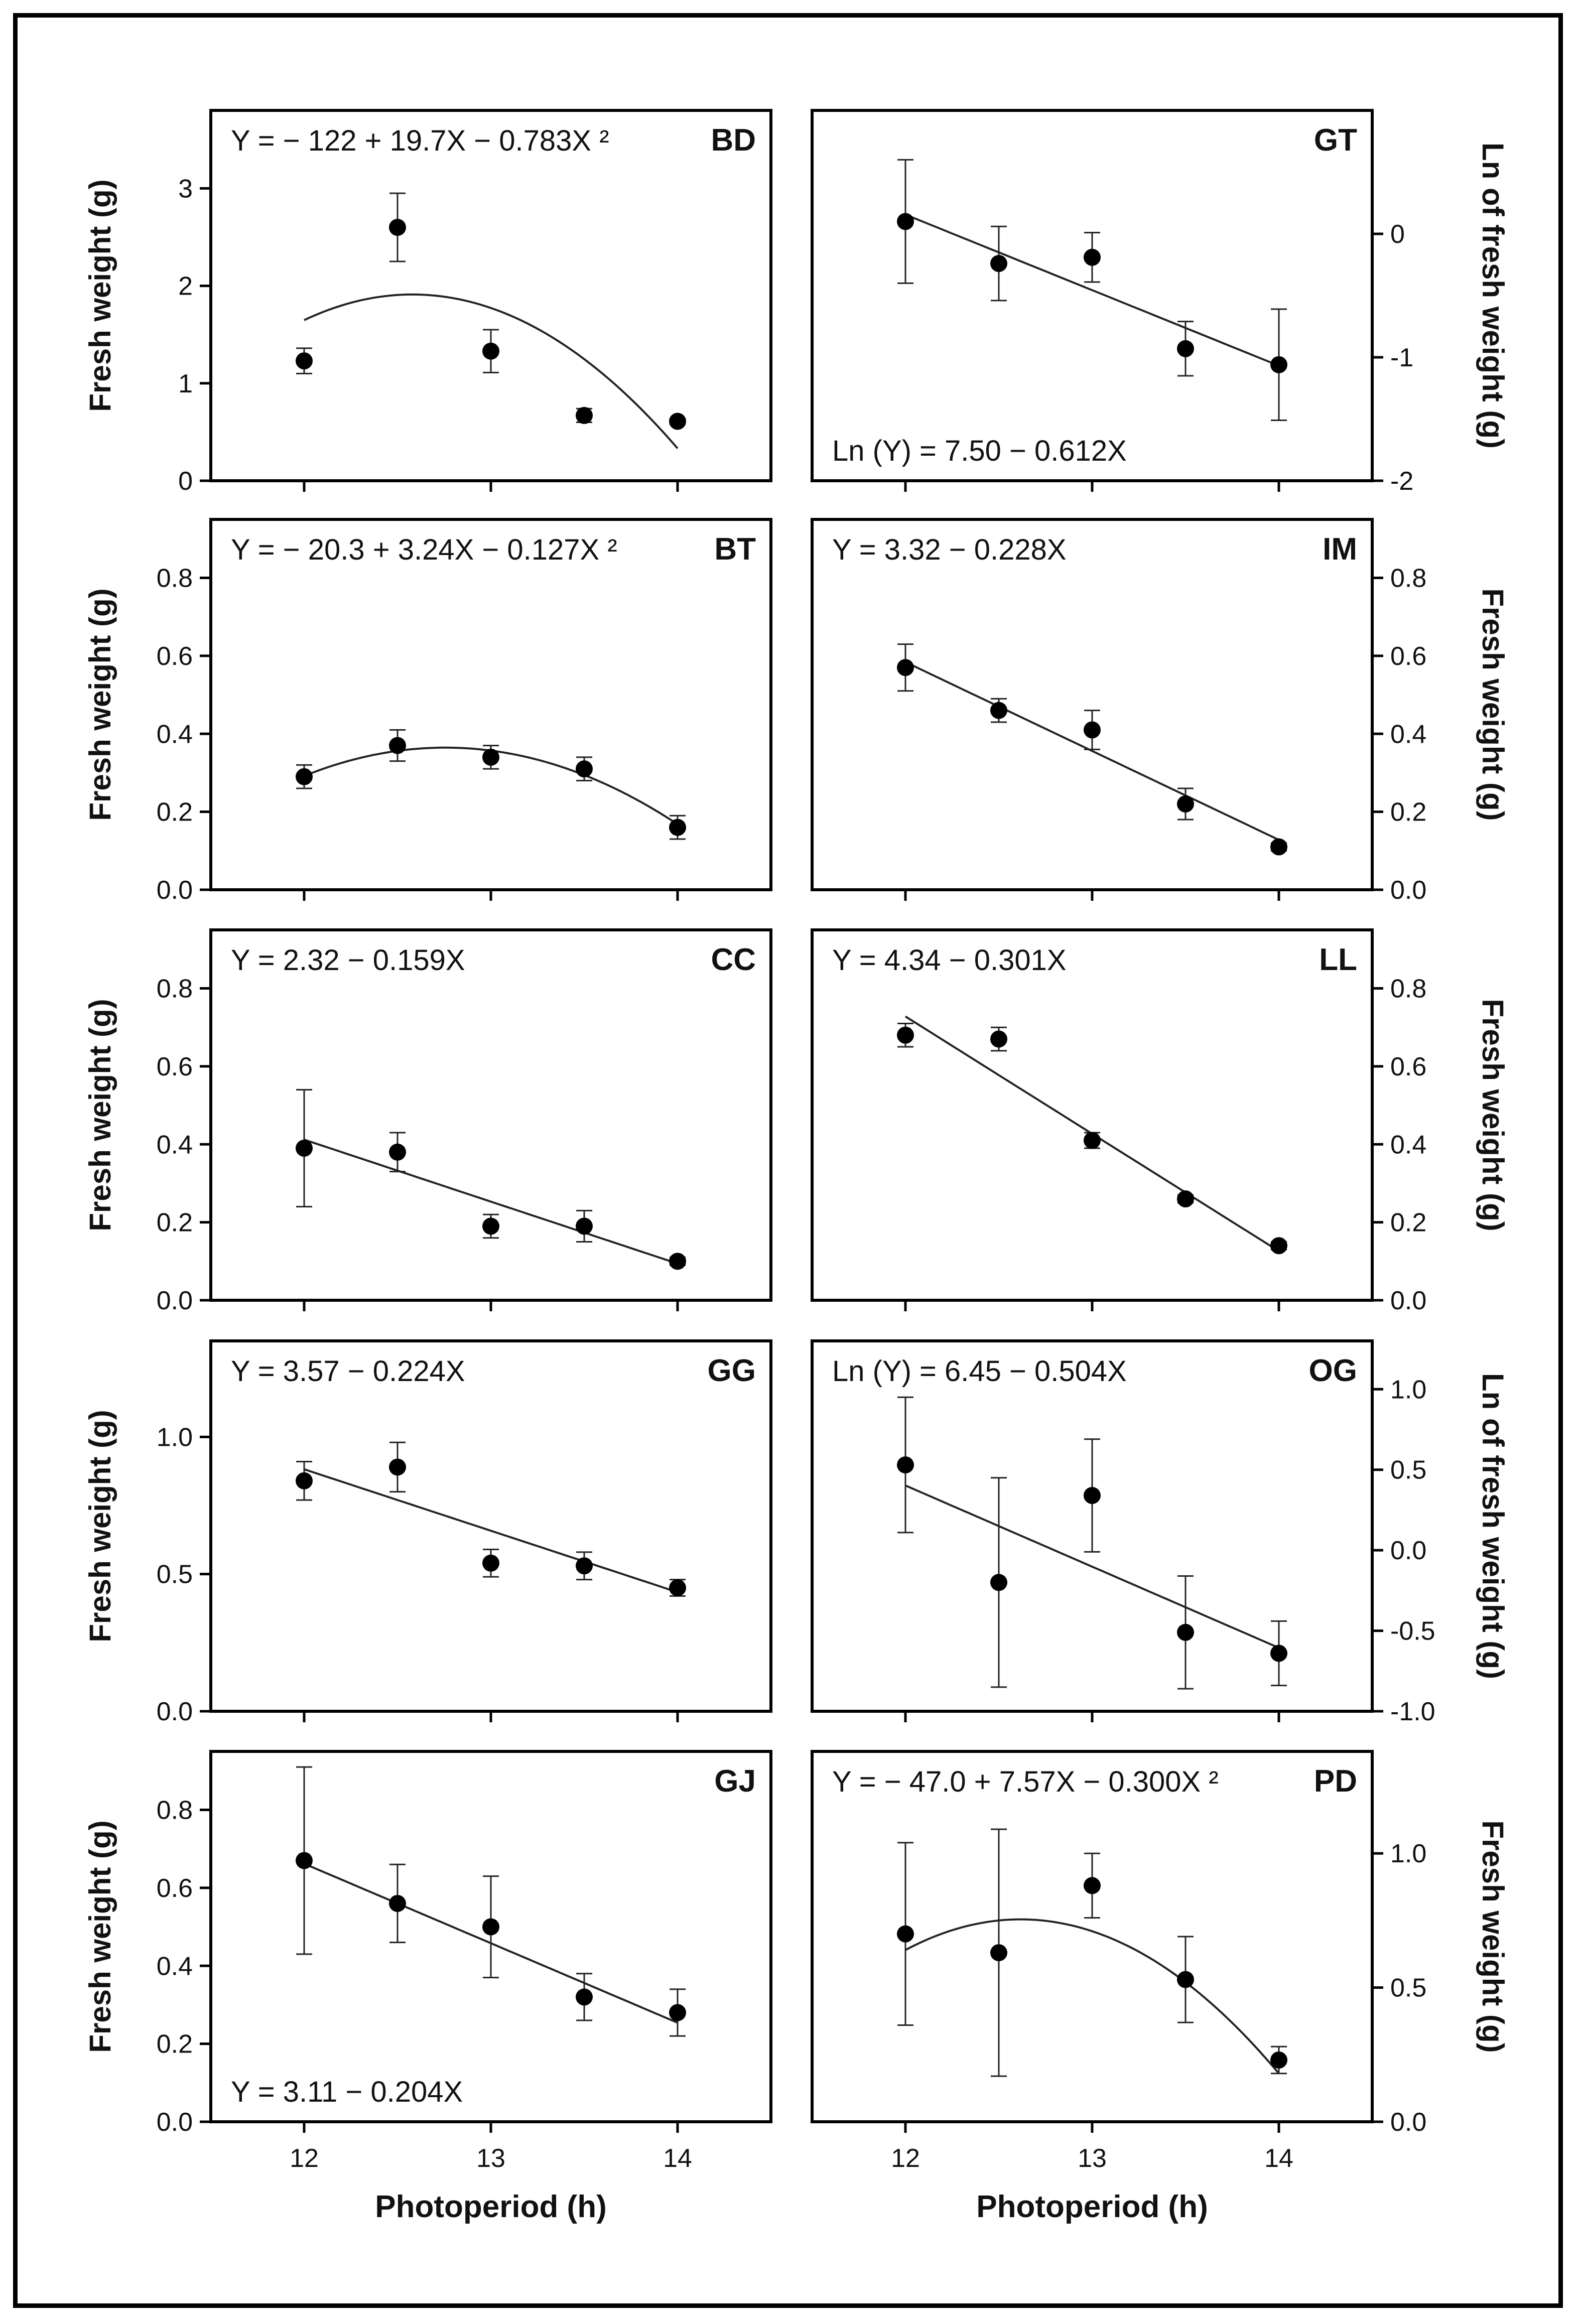 The width and height of the screenshot is (1580, 2324). I want to click on panel-code: GJ, so click(735, 1781).